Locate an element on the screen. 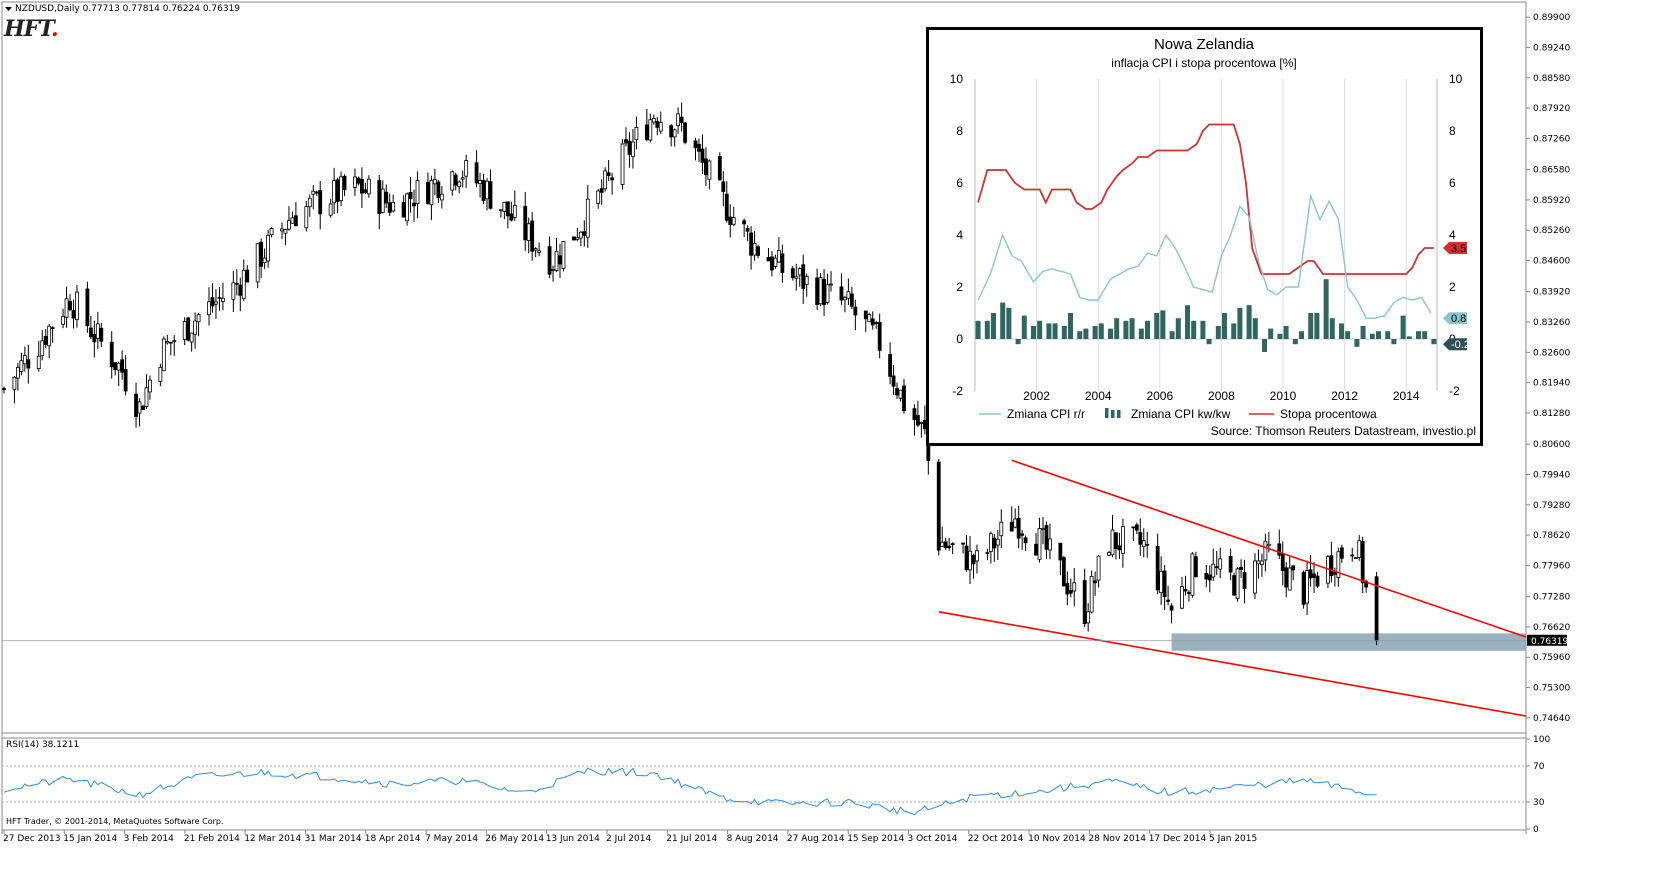 The image size is (1662, 896). inset-title: Nowa Zelandia is located at coordinates (1204, 44).